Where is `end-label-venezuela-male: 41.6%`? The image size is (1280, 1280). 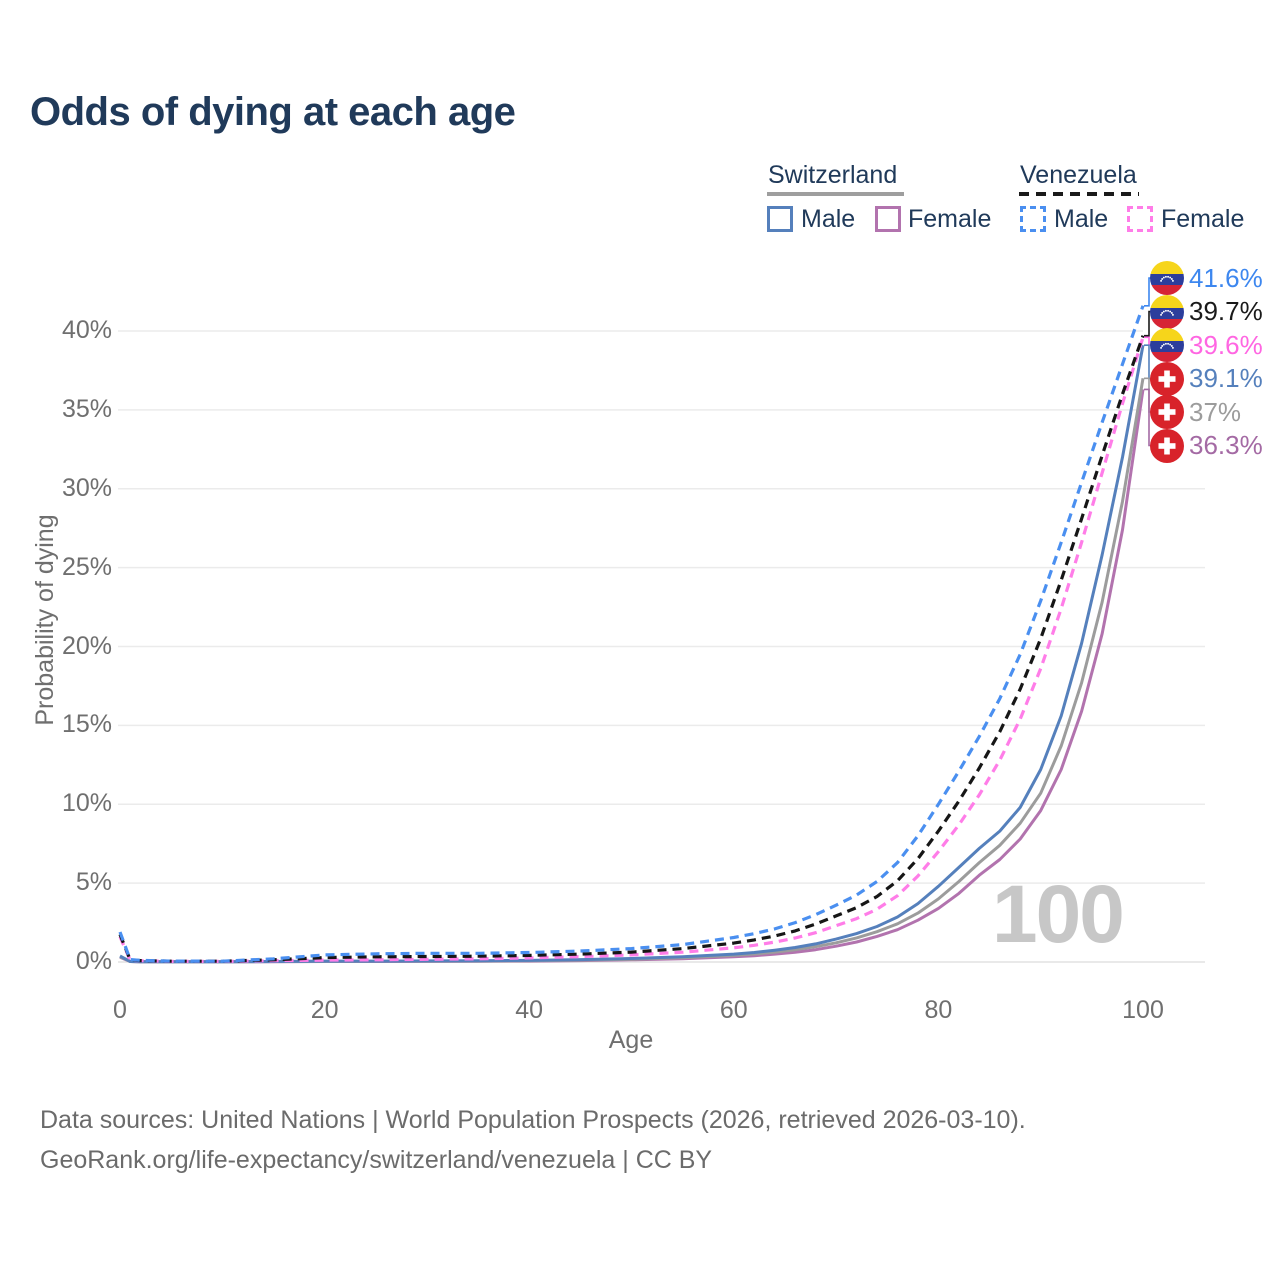 end-label-venezuela-male: 41.6% is located at coordinates (1206, 278).